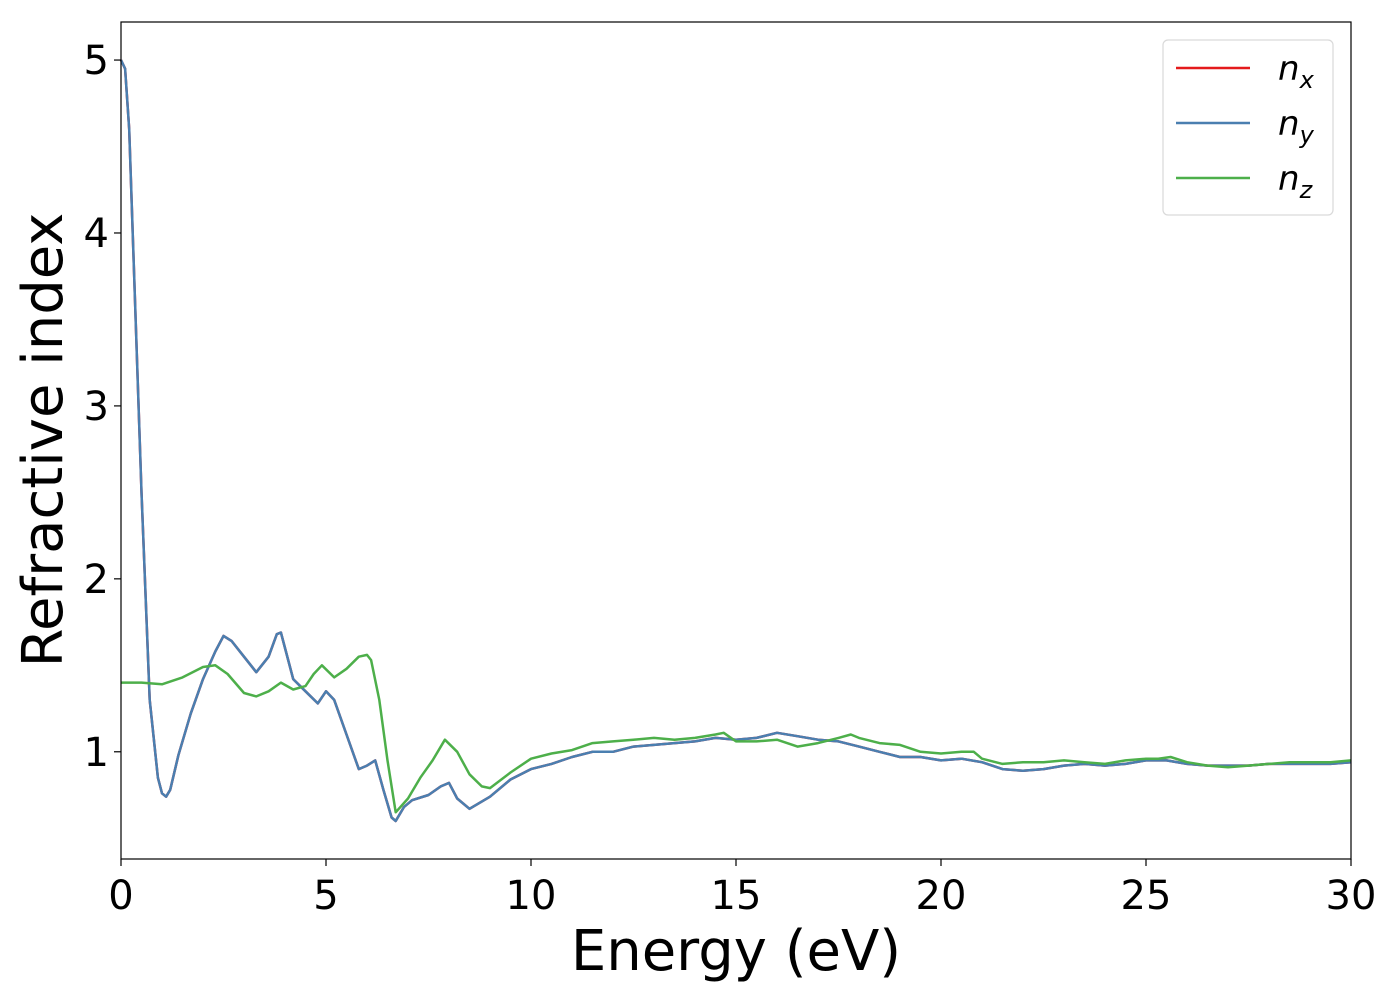 The width and height of the screenshot is (1400, 1000). I want to click on y-tick-label: 2, so click(96, 580).